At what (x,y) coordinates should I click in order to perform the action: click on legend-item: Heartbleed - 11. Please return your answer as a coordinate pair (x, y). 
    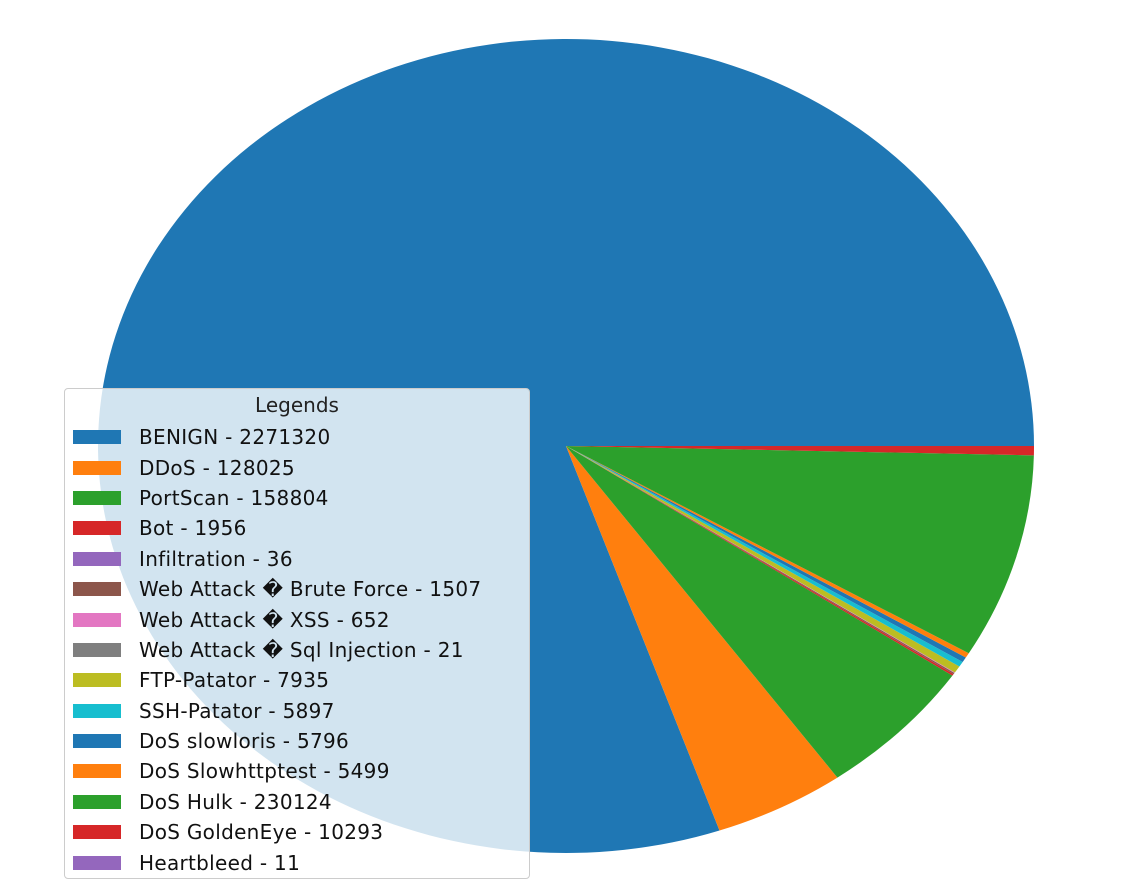
    Looking at the image, I should click on (277, 862).